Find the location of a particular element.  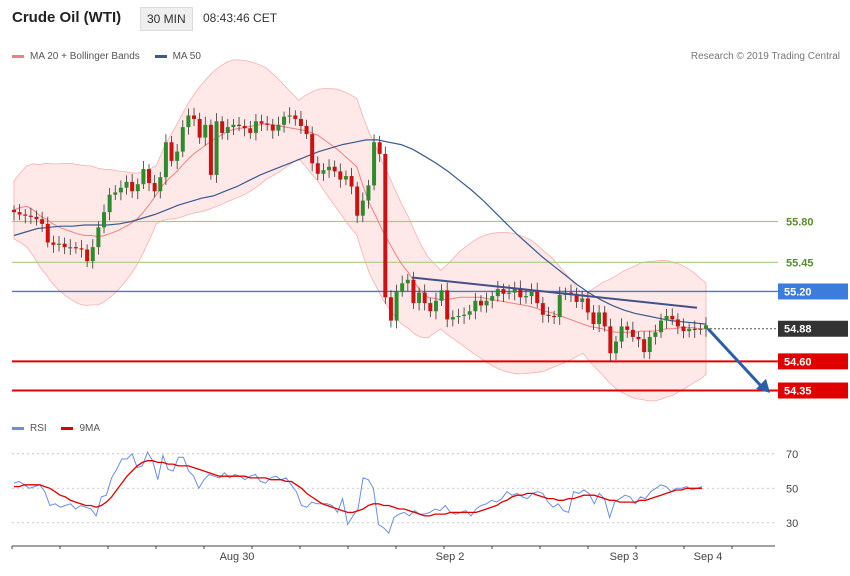

support-tag-label: 54.60 is located at coordinates (798, 362).